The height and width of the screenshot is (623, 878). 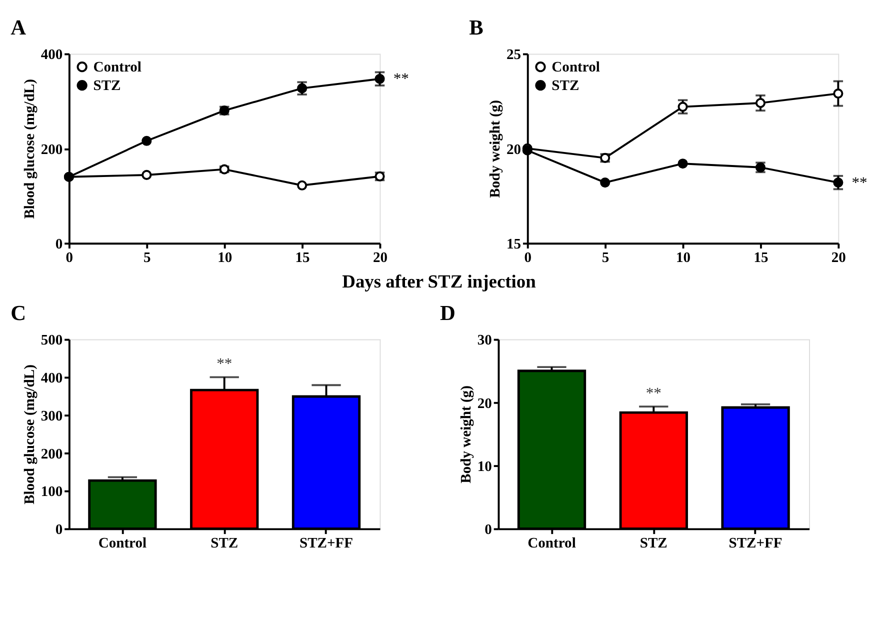 I want to click on y-tick-label: 300, so click(x=51, y=416).